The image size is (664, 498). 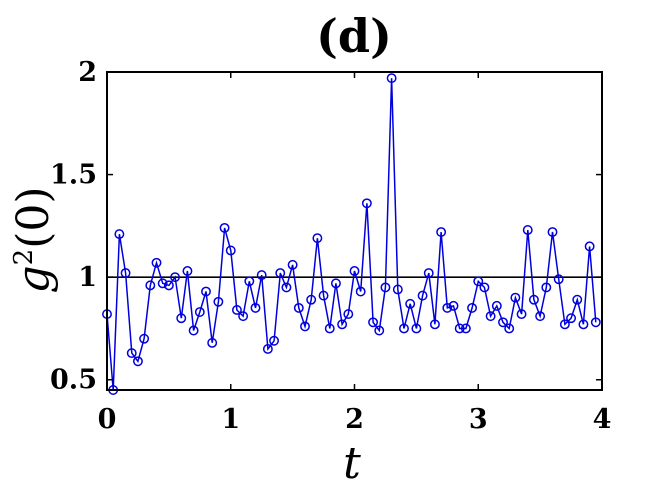 I want to click on y-tick-labels: 0.5 1 1.5 2, so click(x=73, y=226).